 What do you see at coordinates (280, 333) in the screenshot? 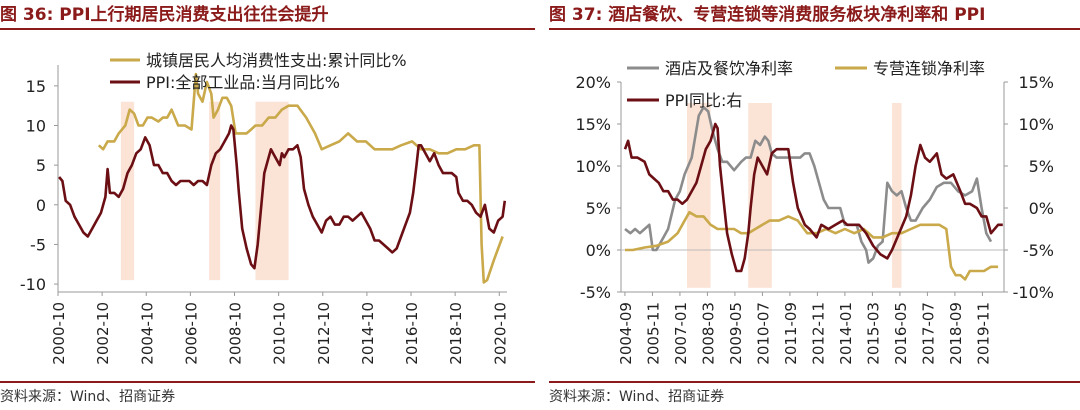
I see `x-tick-label: 2010-10` at bounding box center [280, 333].